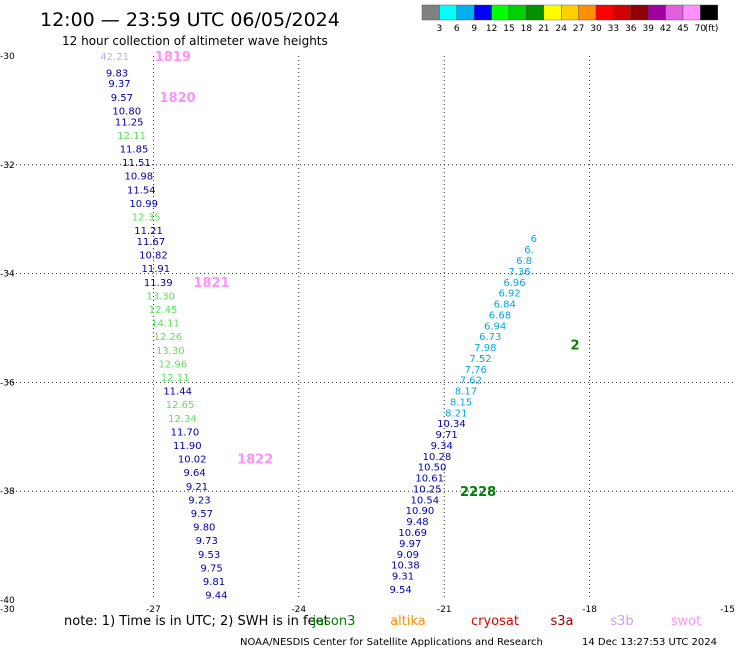  I want to click on wave-height-point: 10.99, so click(143, 204).